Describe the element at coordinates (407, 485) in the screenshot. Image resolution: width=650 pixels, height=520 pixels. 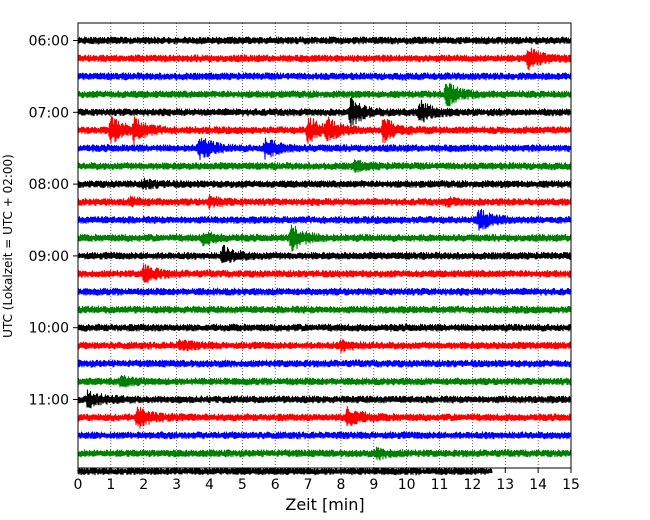
I see `x-tick-label: 10` at that location.